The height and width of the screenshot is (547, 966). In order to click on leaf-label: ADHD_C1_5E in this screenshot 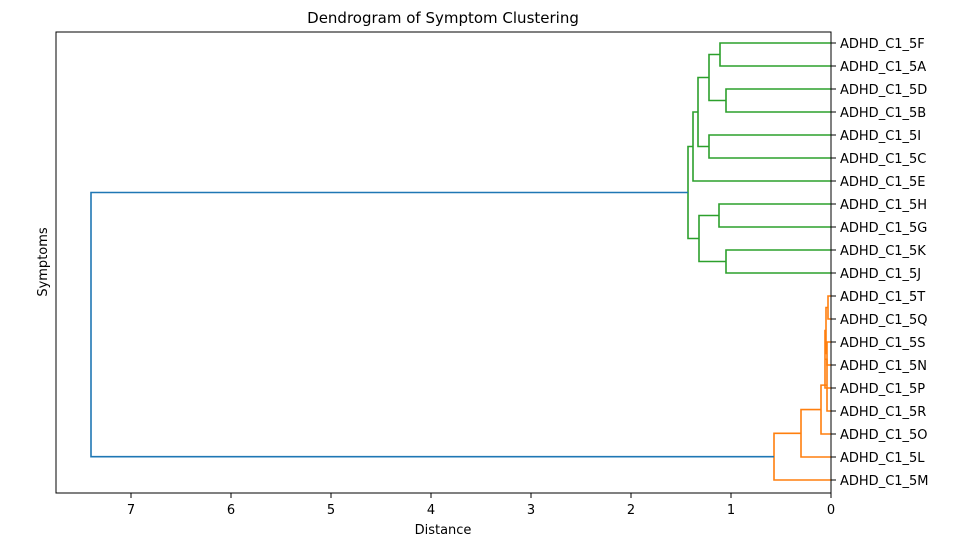, I will do `click(883, 182)`.